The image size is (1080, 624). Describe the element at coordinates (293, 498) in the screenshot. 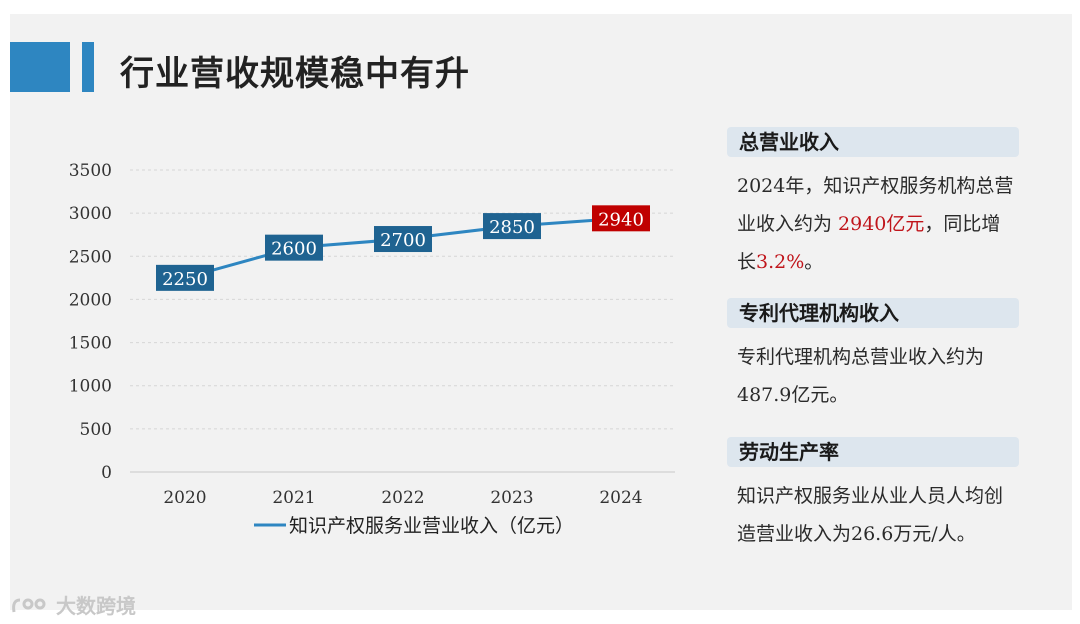

I see `x-tick-label: 2021` at that location.